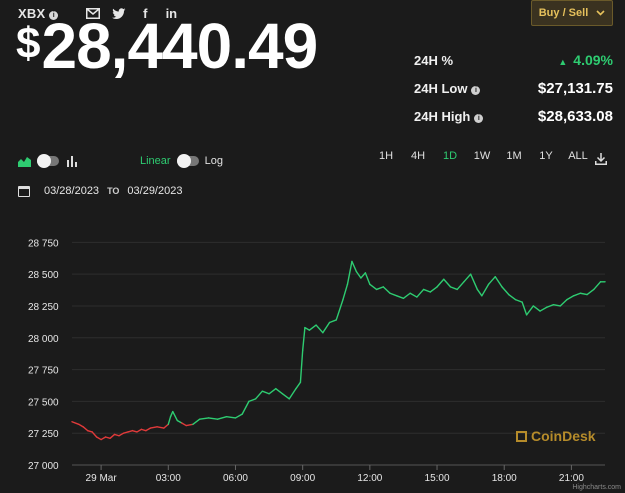 The image size is (625, 493). I want to click on y-tick-label: 27 750, so click(43, 371).